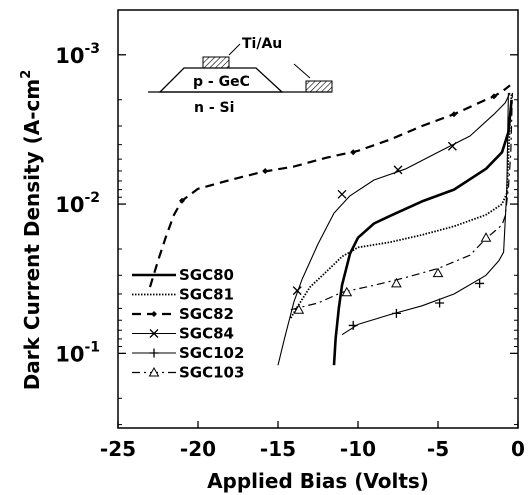 This screenshot has width=530, height=495. I want to click on legend-label-sgc103: SGC103, so click(211, 373).